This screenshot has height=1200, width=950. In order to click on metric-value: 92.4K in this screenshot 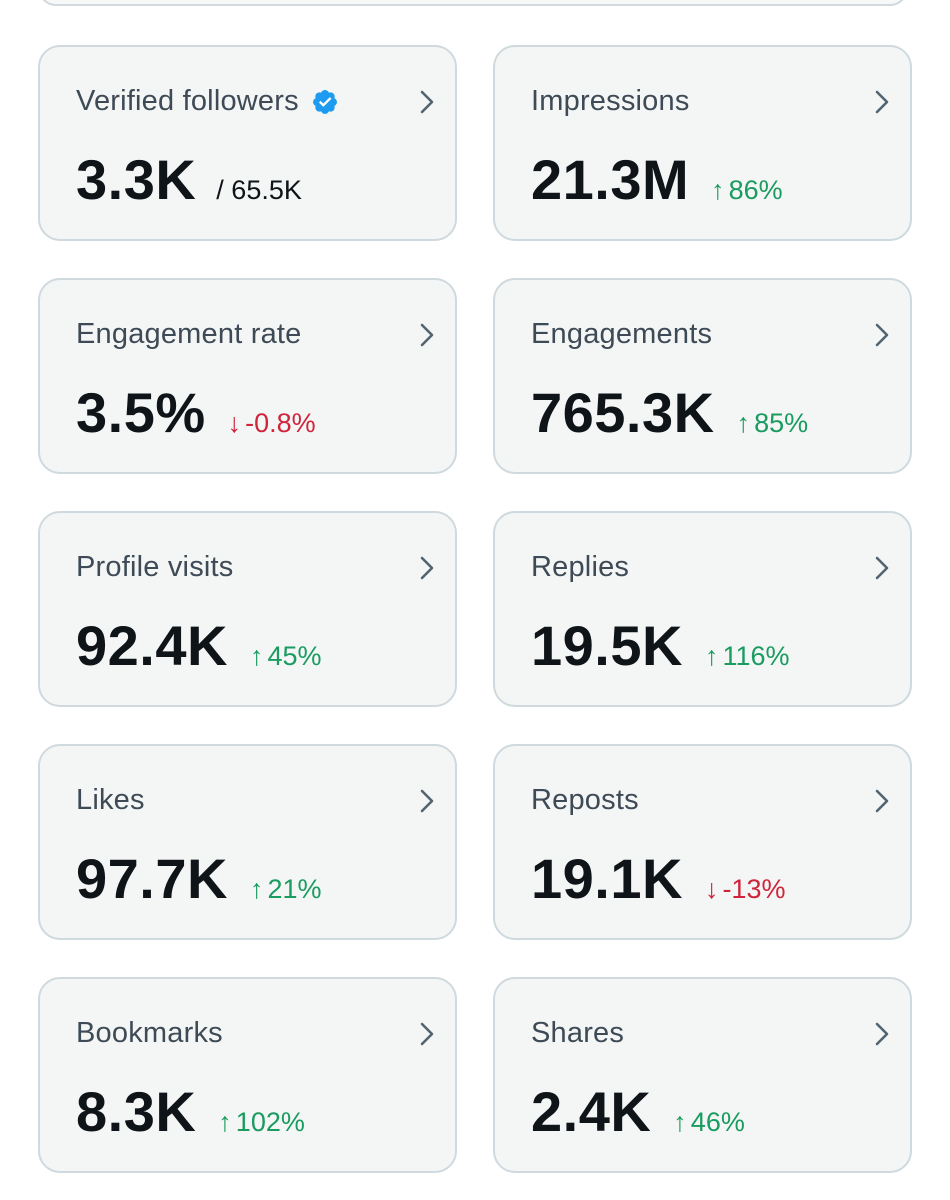, I will do `click(152, 645)`.